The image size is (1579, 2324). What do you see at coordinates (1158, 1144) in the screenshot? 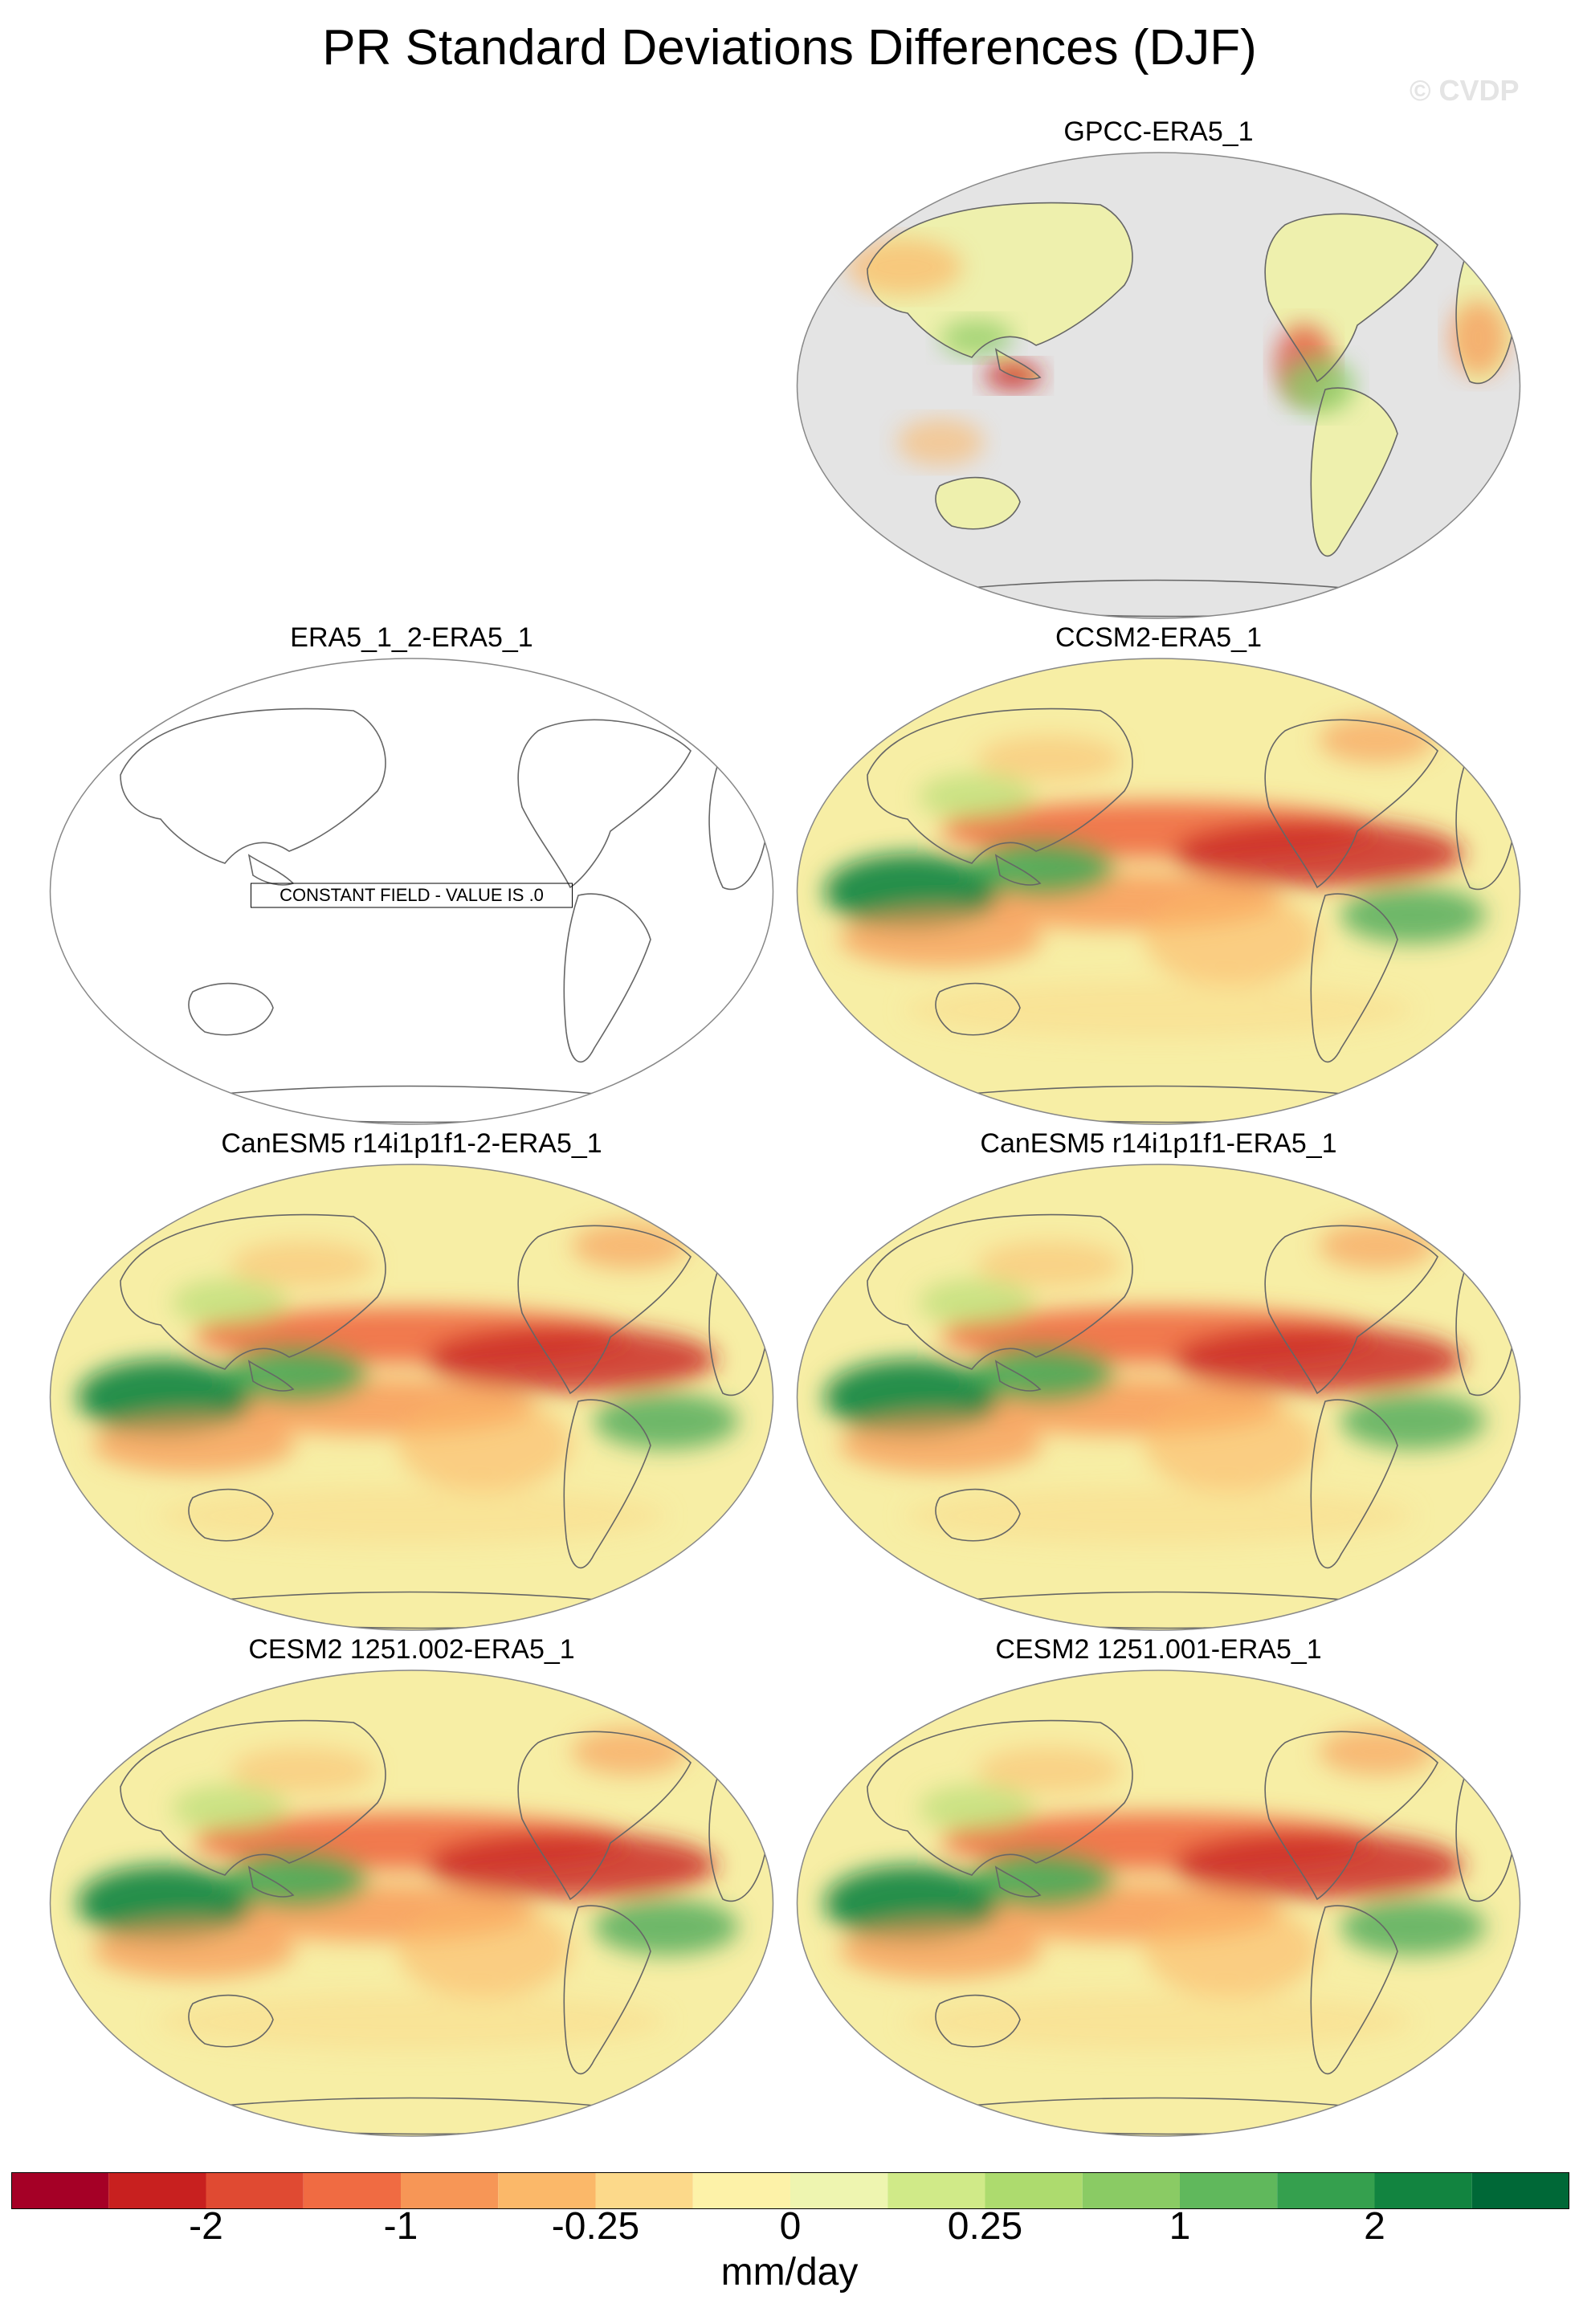
I see `panel-title: CanESM5 r14i1p1f1-ERA5_1` at bounding box center [1158, 1144].